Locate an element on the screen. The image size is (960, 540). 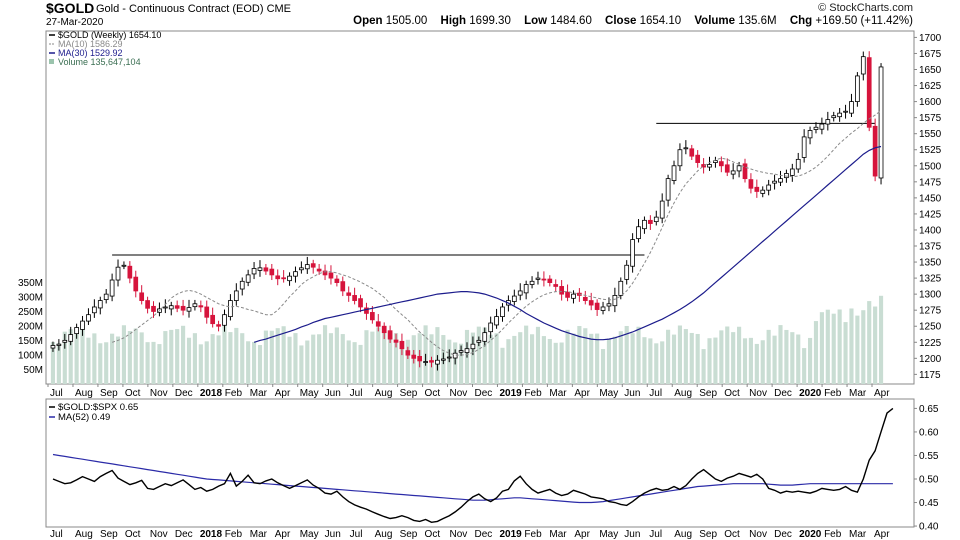
price-tick-label: 1475 is located at coordinates (930, 182).